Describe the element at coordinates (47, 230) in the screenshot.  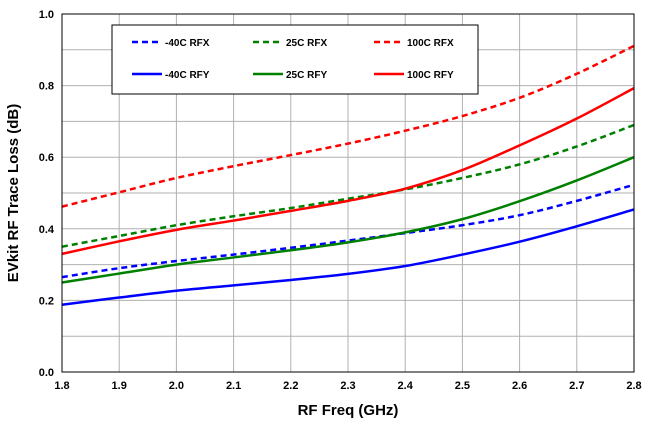
I see `y-tick-label: 0.4` at that location.